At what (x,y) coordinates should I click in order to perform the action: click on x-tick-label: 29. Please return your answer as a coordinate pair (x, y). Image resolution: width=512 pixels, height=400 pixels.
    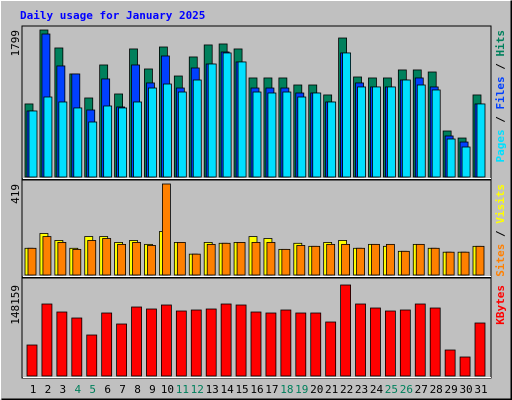
    Looking at the image, I should click on (451, 389).